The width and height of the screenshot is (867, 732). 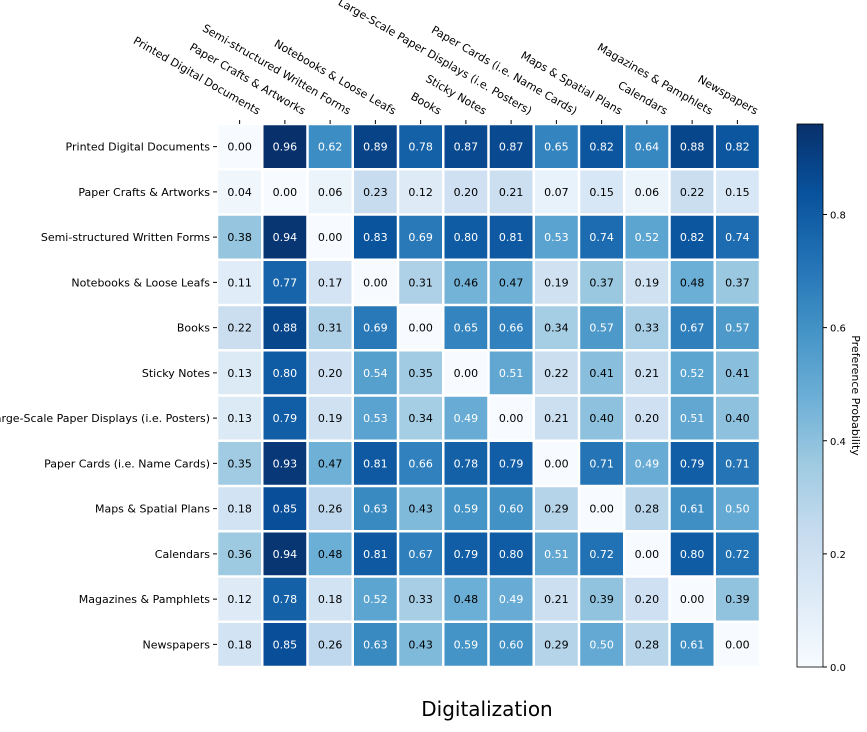 What do you see at coordinates (601, 463) in the screenshot?
I see `cell-value-label: 0.71` at bounding box center [601, 463].